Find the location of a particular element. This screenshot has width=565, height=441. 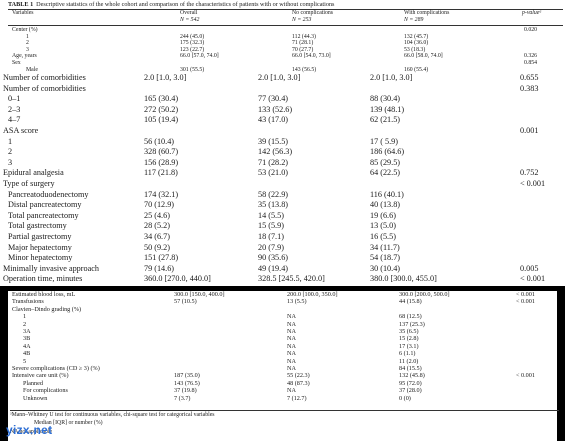

cell-with-complications: 35 (6.5) is located at coordinates (409, 331).